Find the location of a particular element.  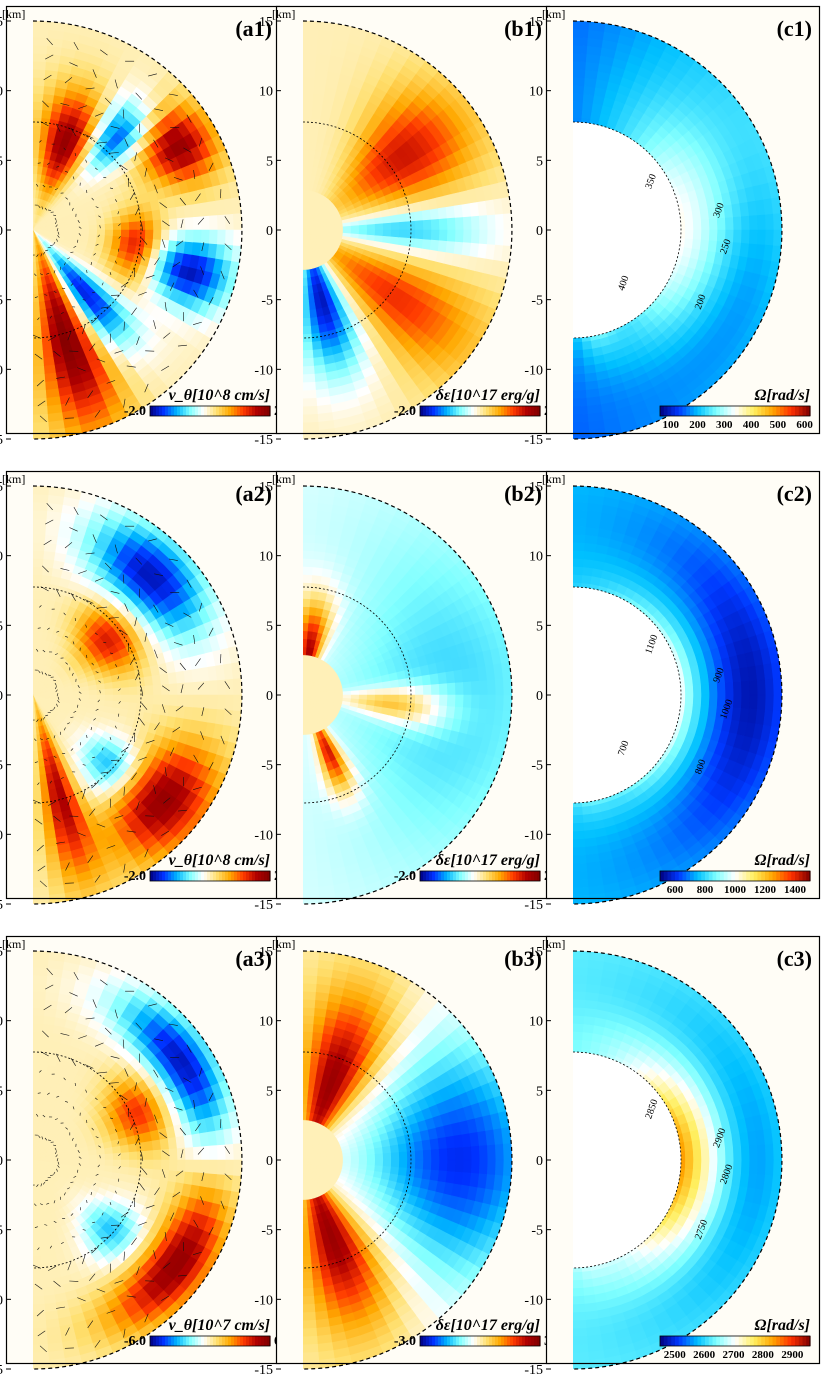

unit-label: [km] is located at coordinates (553, 14).